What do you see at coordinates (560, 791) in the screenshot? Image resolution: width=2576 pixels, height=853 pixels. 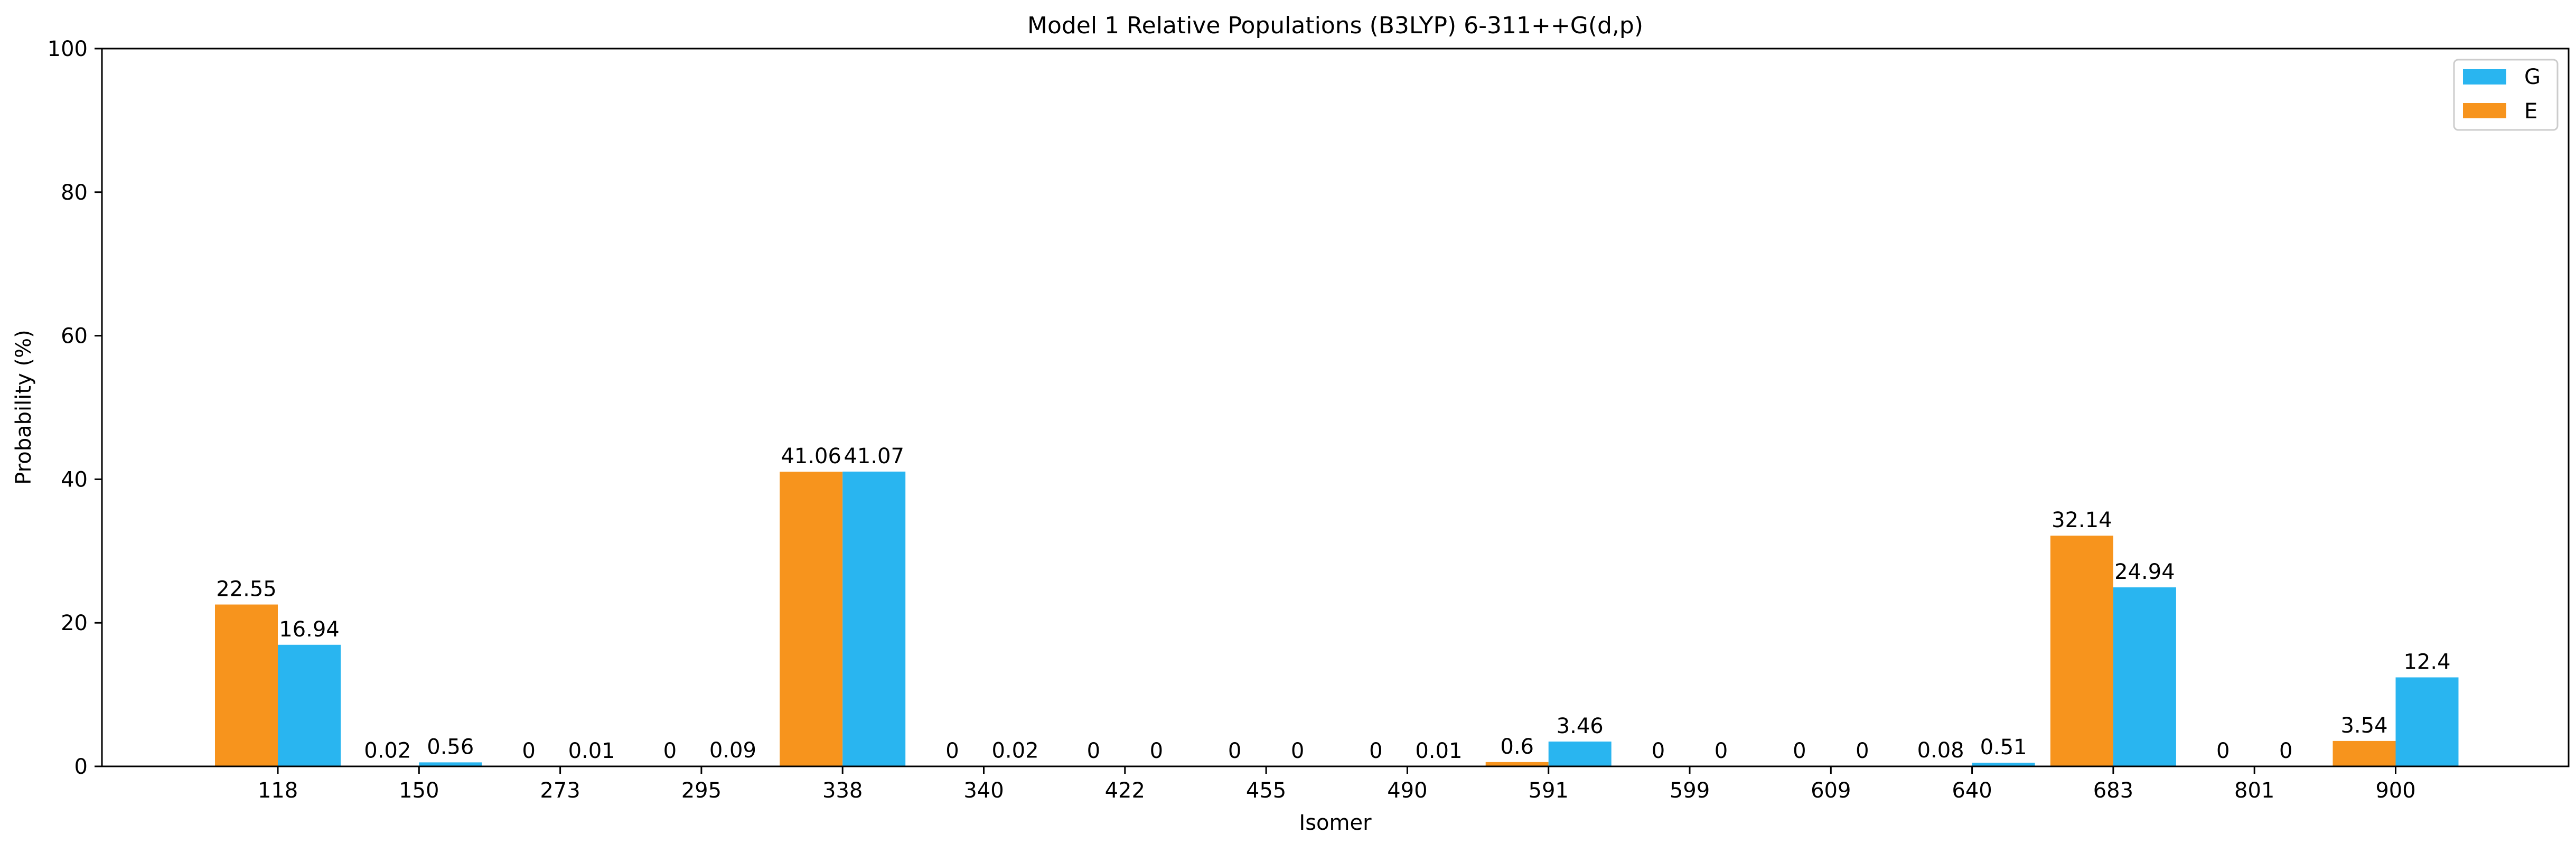 I see `x-tick-label-273: 273` at bounding box center [560, 791].